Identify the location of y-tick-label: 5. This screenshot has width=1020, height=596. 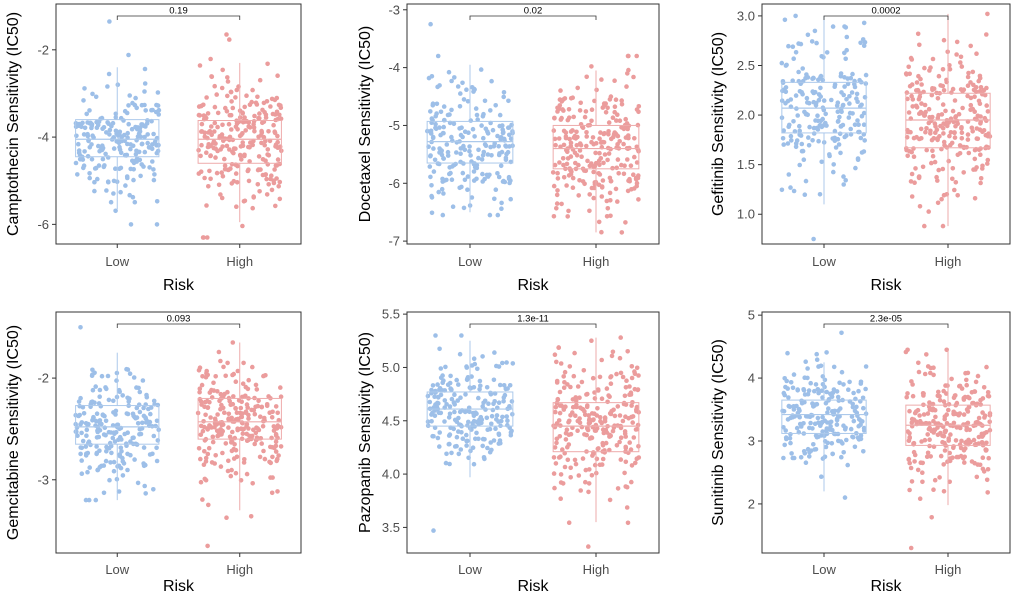
(751, 315).